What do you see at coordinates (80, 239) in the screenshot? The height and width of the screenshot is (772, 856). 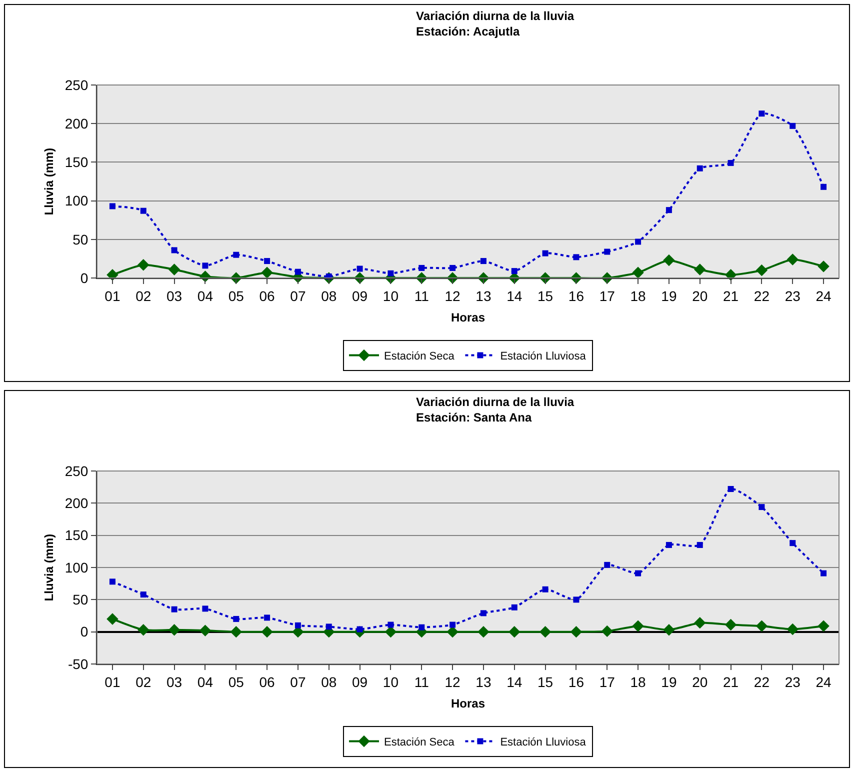 I see `y-tick-label: 50` at bounding box center [80, 239].